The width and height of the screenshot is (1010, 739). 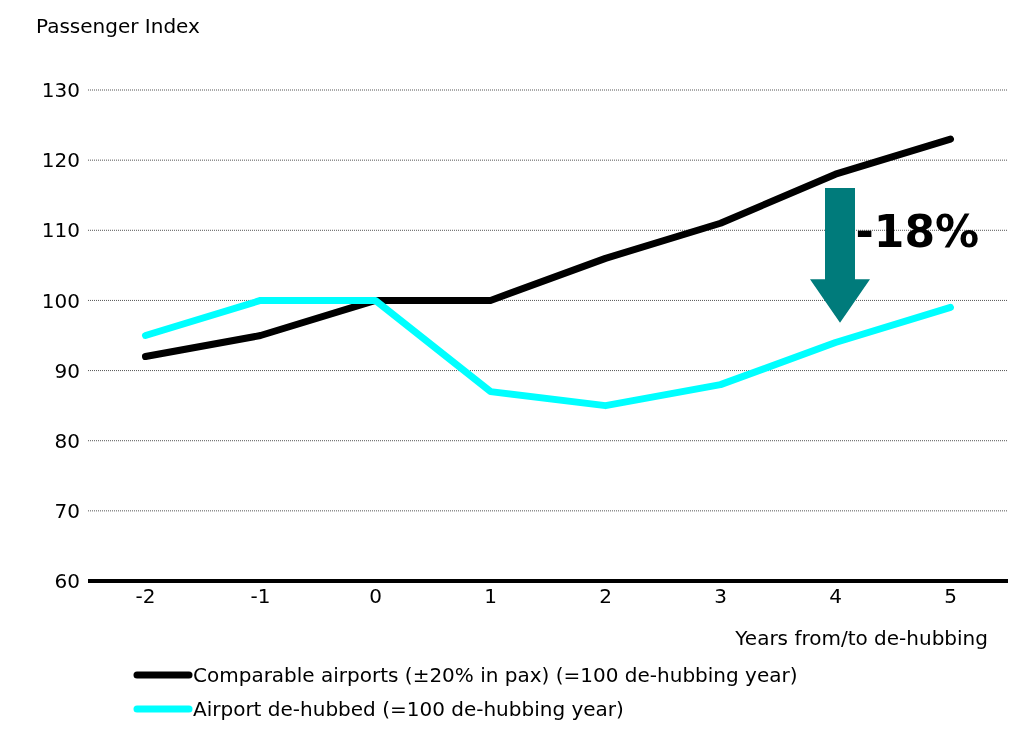 What do you see at coordinates (375, 596) in the screenshot?
I see `x-tick-label: 0` at bounding box center [375, 596].